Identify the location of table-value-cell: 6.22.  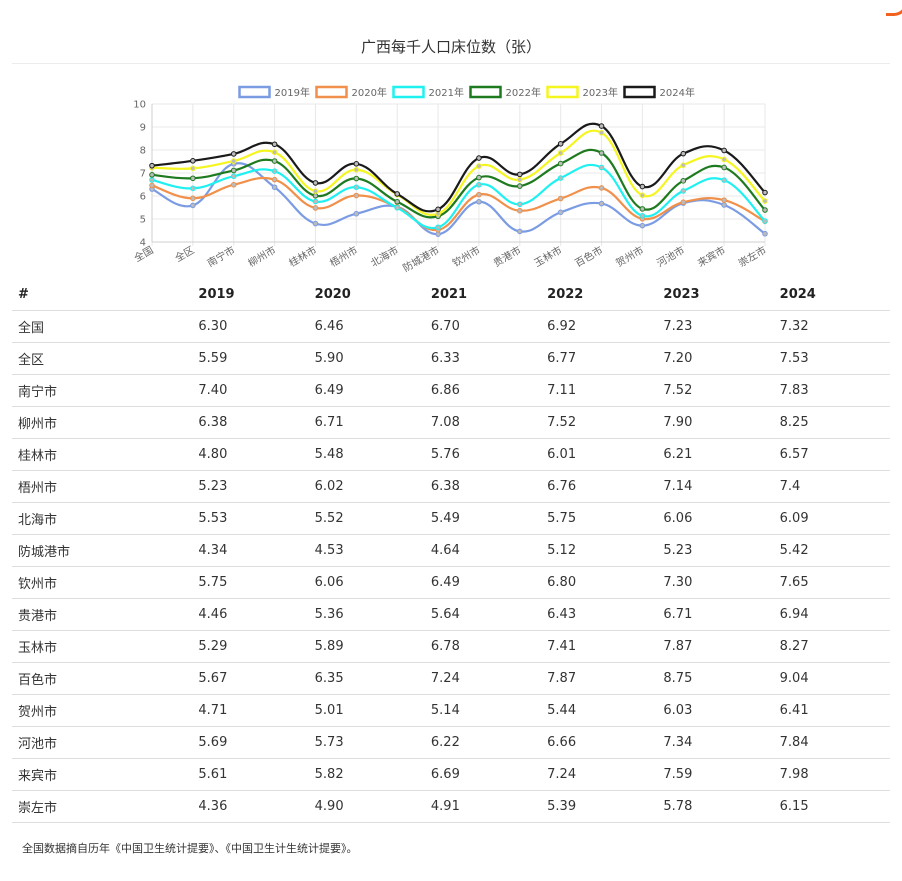
(483, 742).